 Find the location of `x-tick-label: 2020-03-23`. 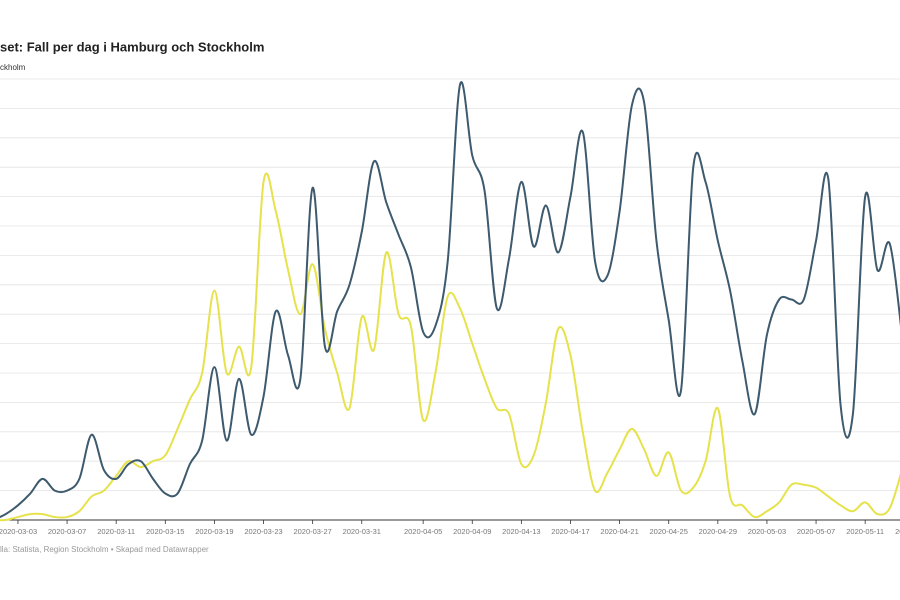

x-tick-label: 2020-03-23 is located at coordinates (263, 531).